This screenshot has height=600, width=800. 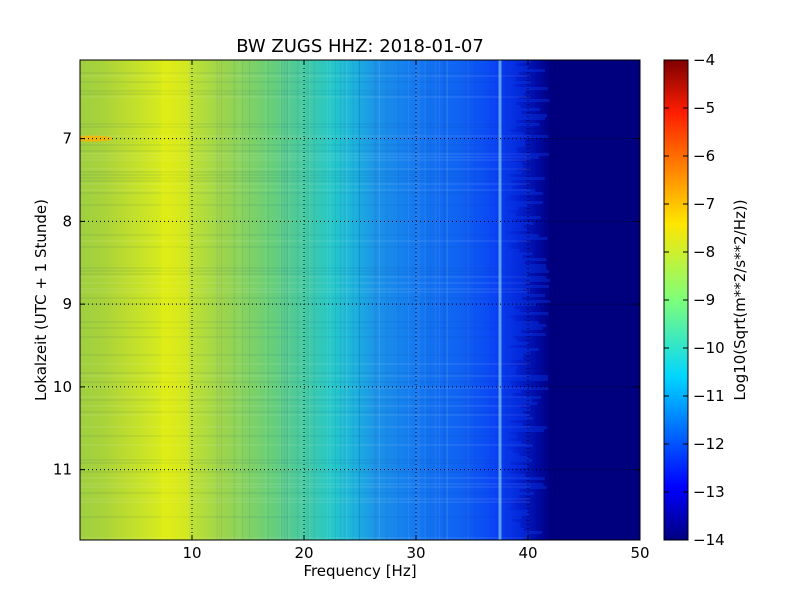 I want to click on colorbar-ticks: −4 −5 −6 −7 −8 −9 −10 −11 −12 −13 −14, so click(x=694, y=300).